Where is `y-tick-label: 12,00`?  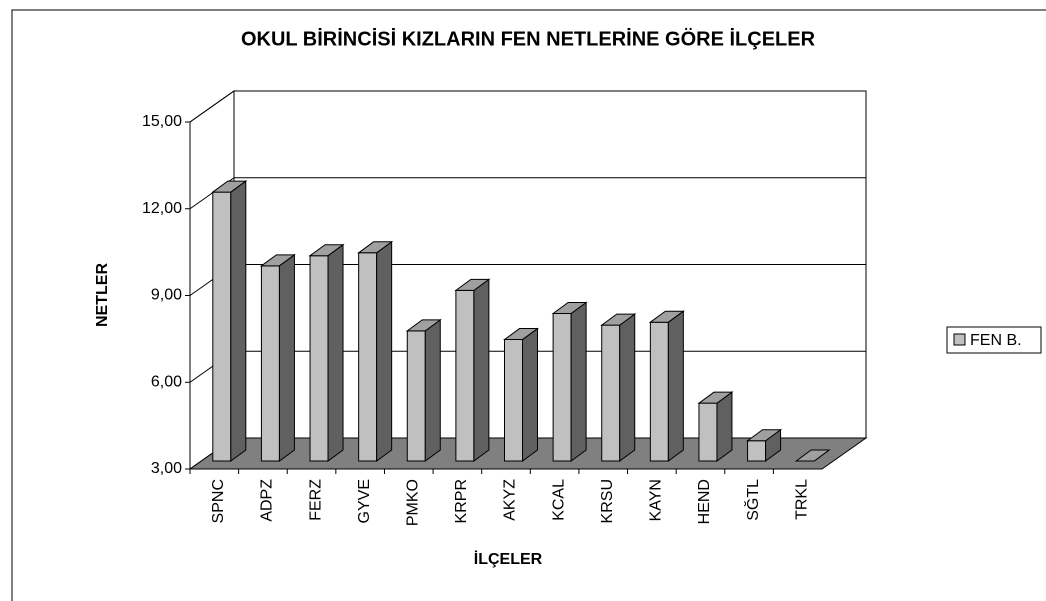 y-tick-label: 12,00 is located at coordinates (162, 208).